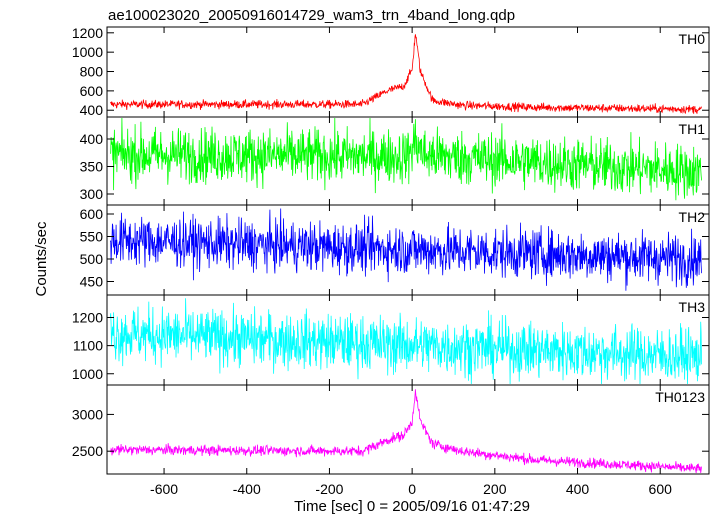 This screenshot has height=516, width=717. I want to click on panel-label: TH0, so click(692, 39).